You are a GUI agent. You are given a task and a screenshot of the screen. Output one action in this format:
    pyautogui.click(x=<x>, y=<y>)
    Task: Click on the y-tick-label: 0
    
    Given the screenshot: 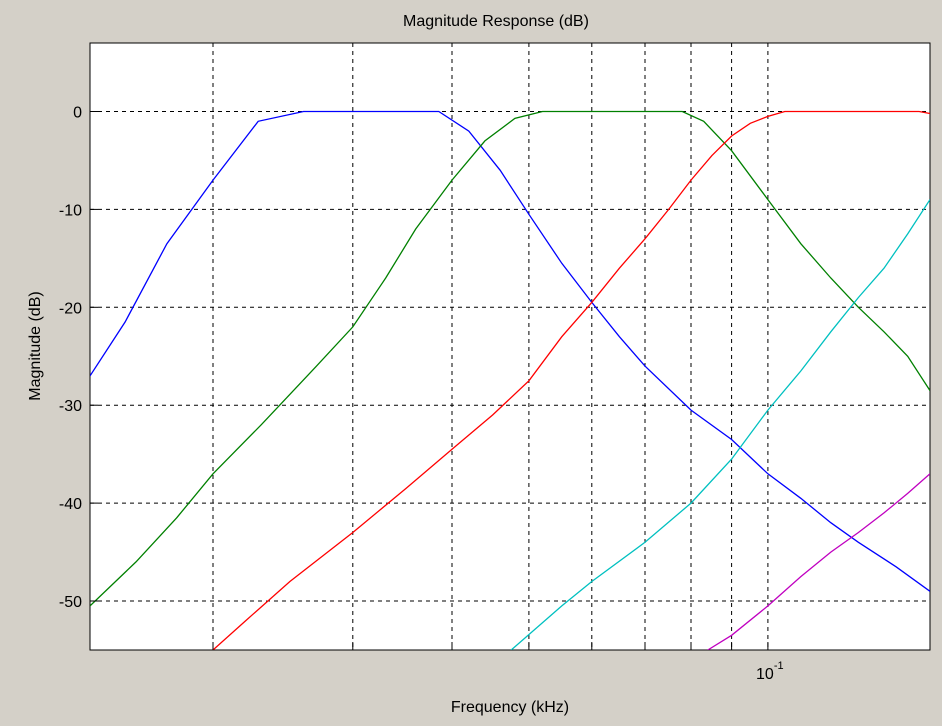 What is the action you would take?
    pyautogui.click(x=77, y=113)
    